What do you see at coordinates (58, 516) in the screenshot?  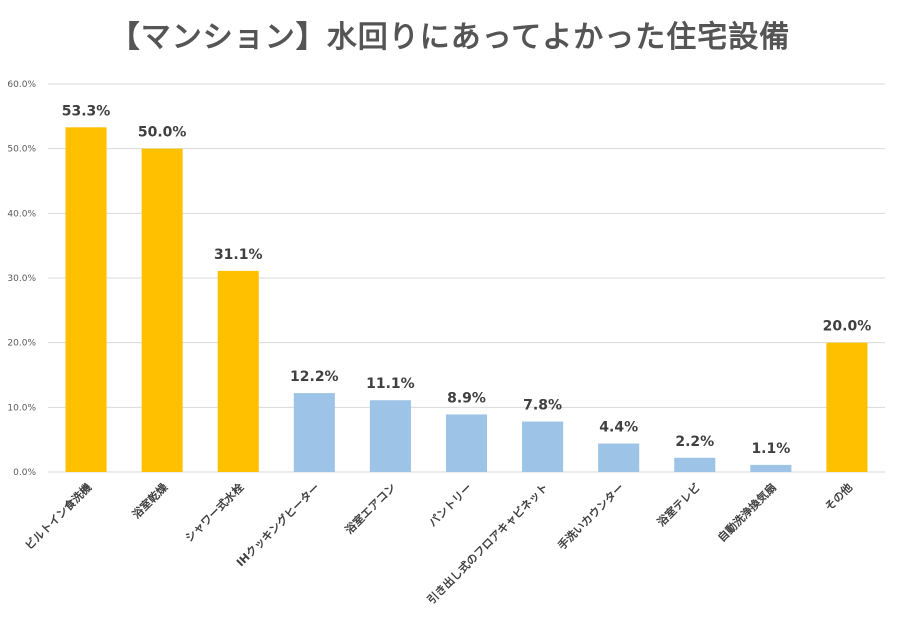 I see `x-tick-label: ビルトイン食洗機` at bounding box center [58, 516].